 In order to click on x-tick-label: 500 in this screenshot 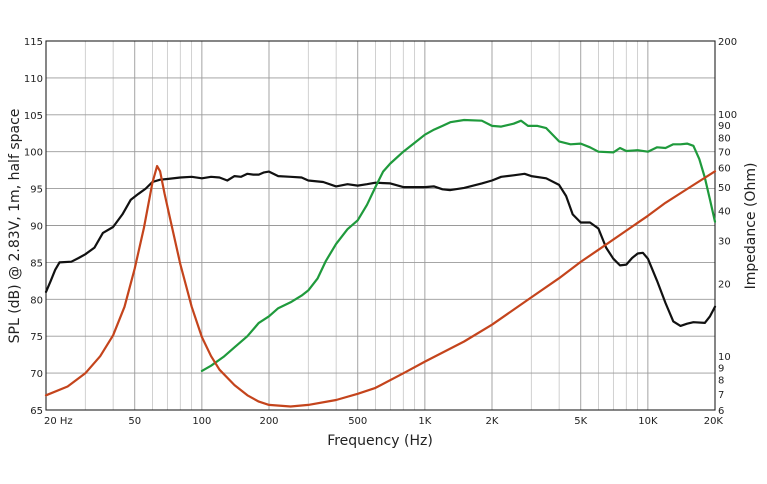, I will do `click(357, 421)`.